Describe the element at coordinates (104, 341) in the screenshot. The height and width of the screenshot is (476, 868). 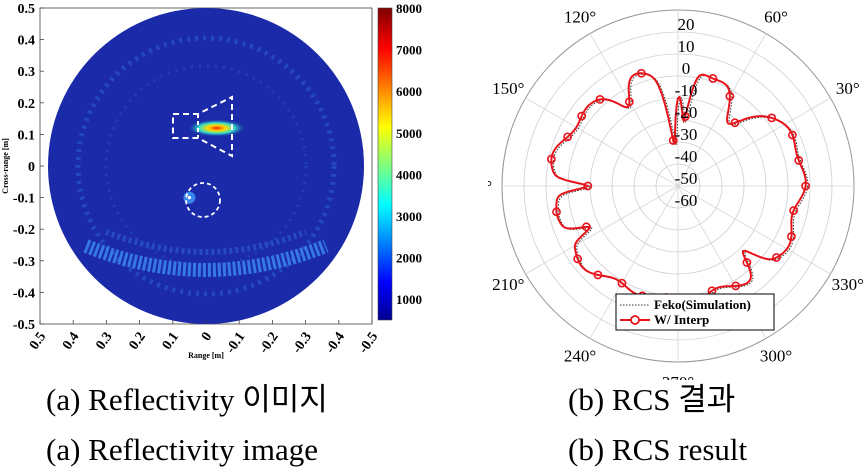
I see `x-tick-label: 0.3` at that location.